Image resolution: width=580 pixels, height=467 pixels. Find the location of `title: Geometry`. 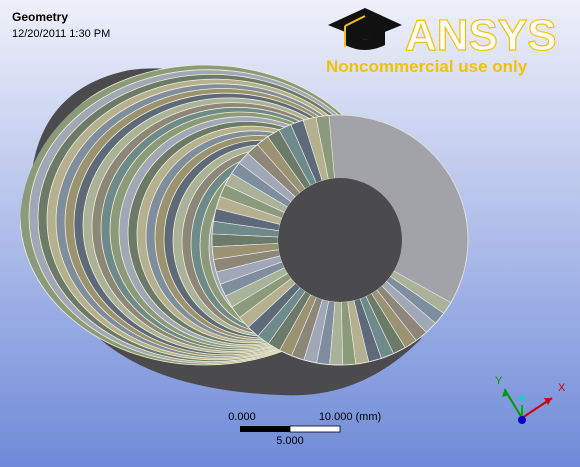

title: Geometry is located at coordinates (40, 17).